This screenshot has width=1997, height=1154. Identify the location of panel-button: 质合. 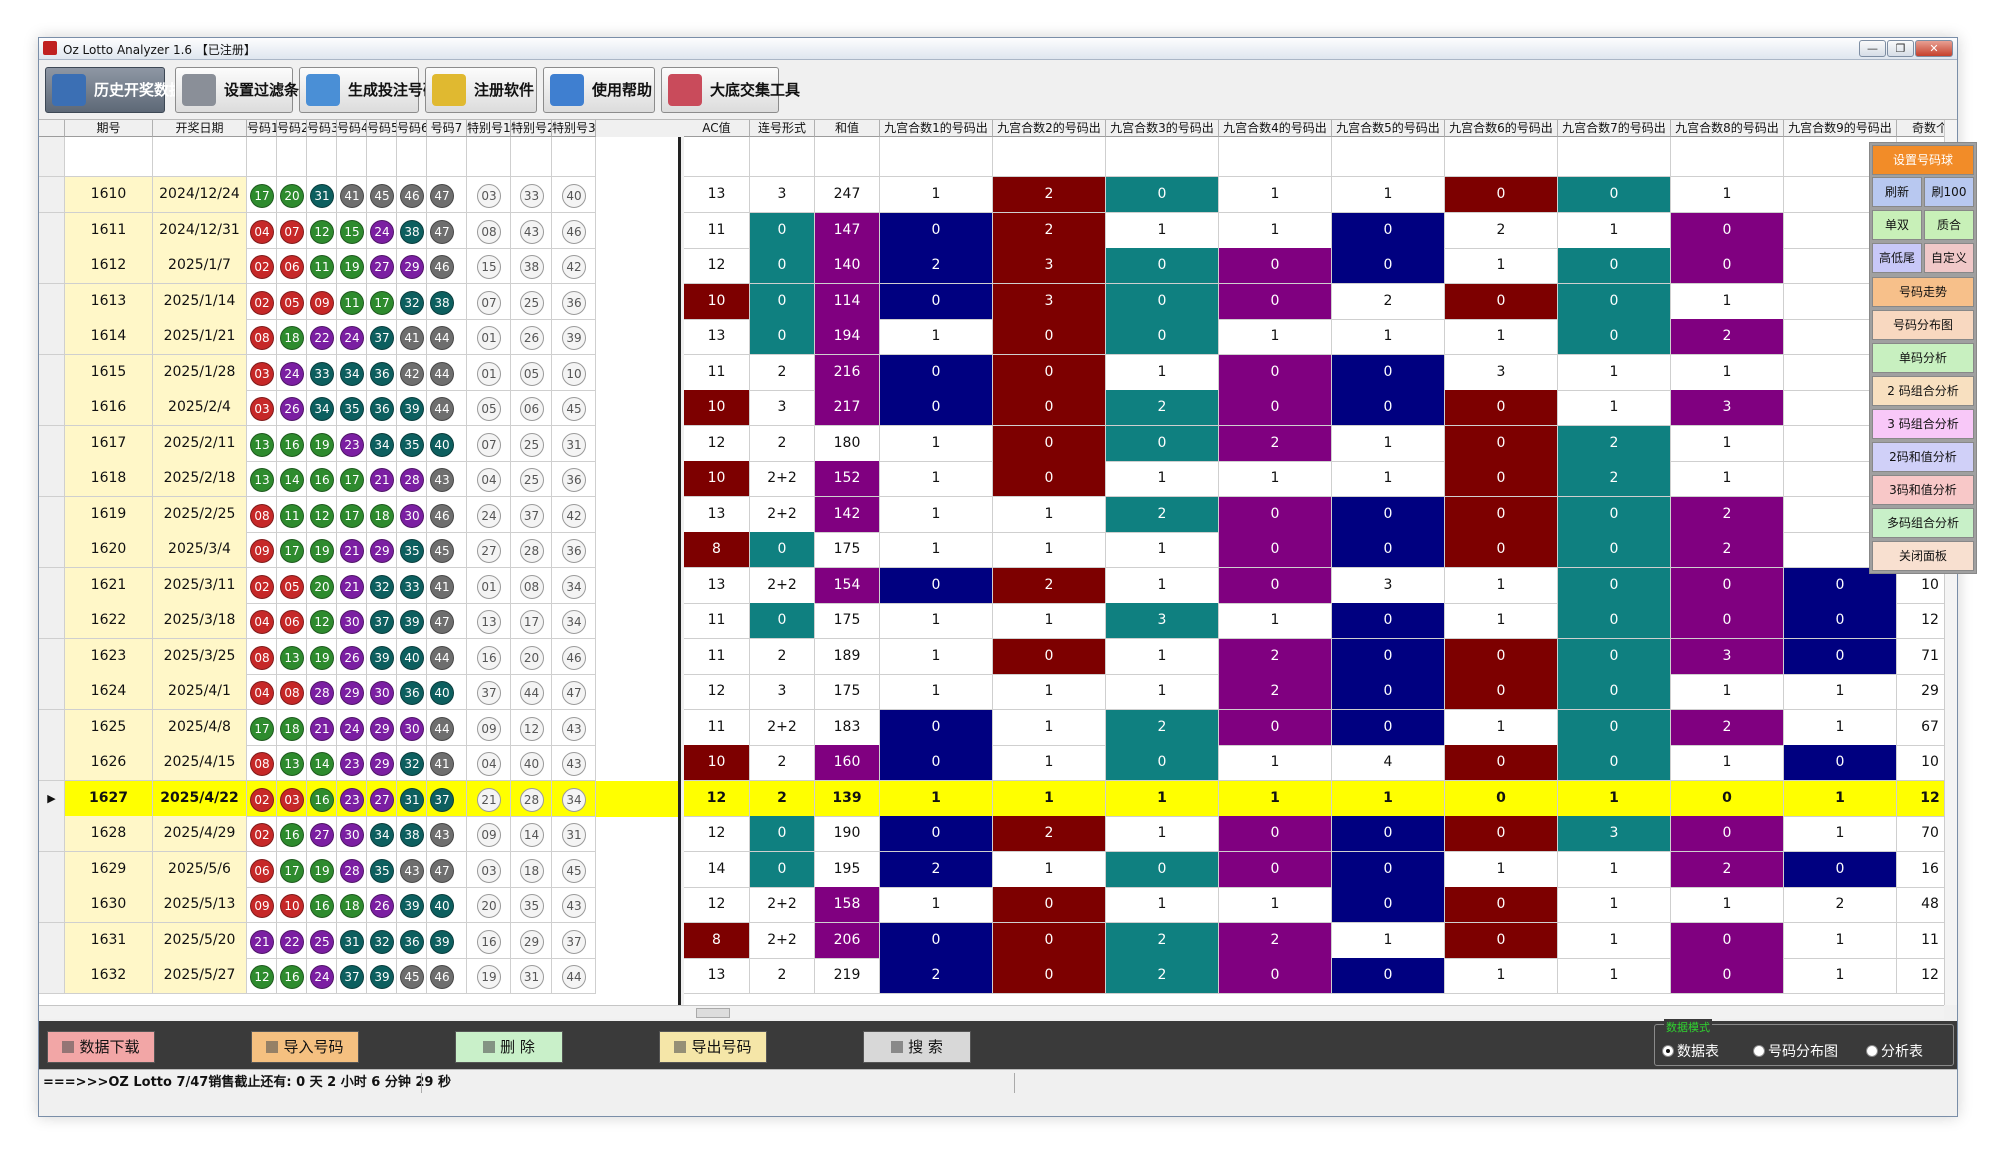
(1949, 225).